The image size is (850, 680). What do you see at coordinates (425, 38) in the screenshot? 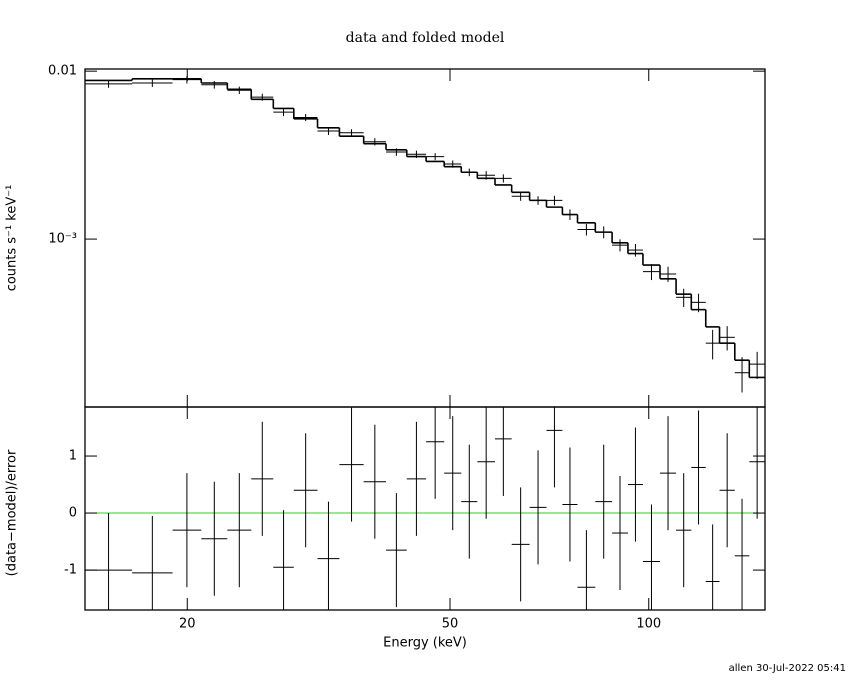
I see `chart-title: data and folded model` at bounding box center [425, 38].